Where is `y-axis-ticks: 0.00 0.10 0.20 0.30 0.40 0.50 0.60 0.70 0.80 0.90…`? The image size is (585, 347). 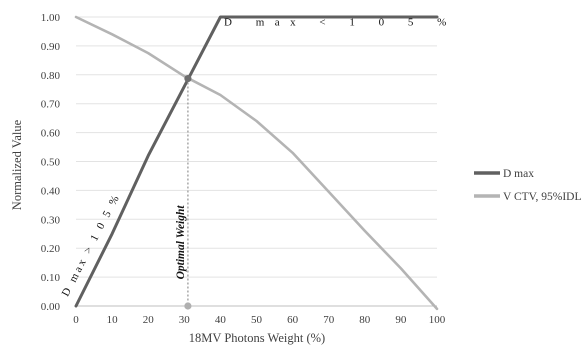 y-axis-ticks: 0.00 0.10 0.20 0.30 0.40 0.50 0.60 0.70 0.80 0.90… is located at coordinates (51, 162).